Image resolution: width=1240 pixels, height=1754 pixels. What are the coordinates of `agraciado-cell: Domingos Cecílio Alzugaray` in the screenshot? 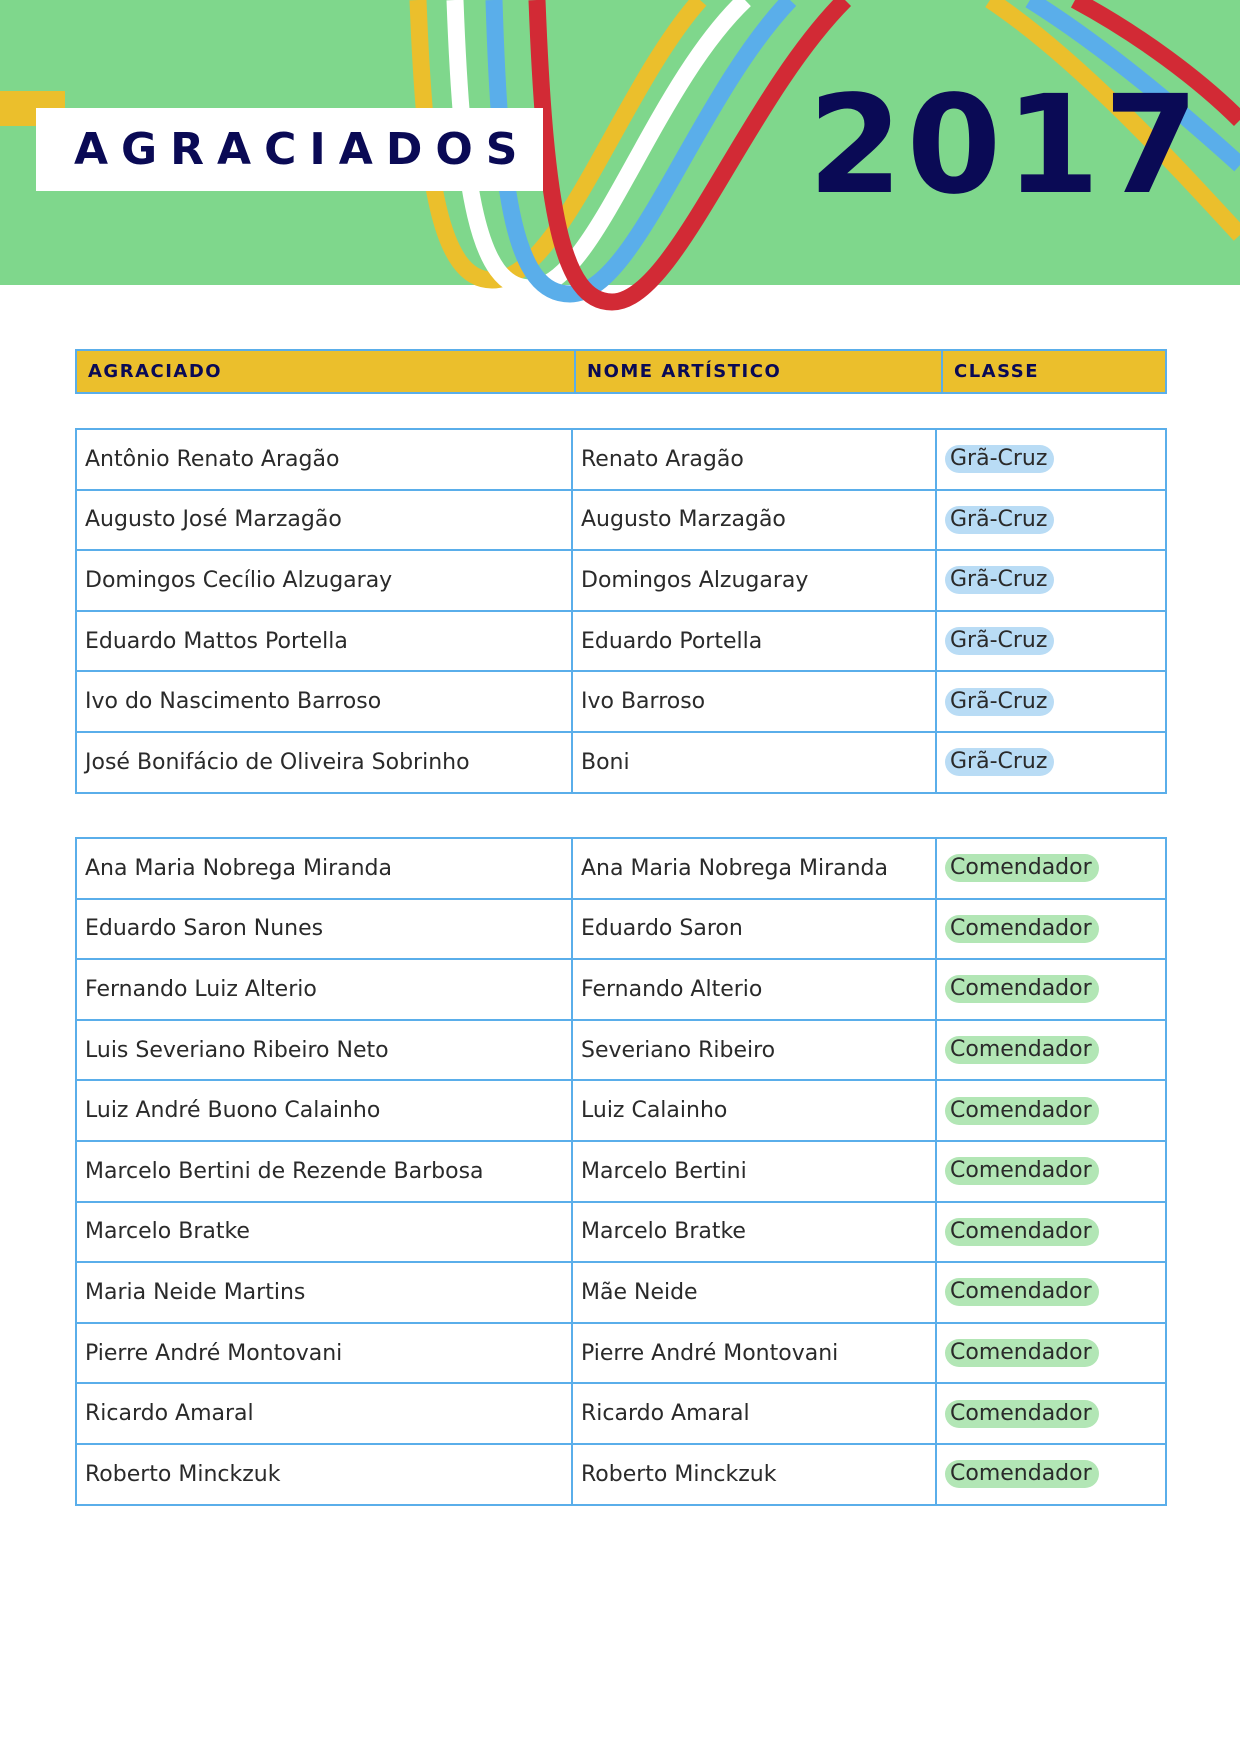 It's located at (324, 580).